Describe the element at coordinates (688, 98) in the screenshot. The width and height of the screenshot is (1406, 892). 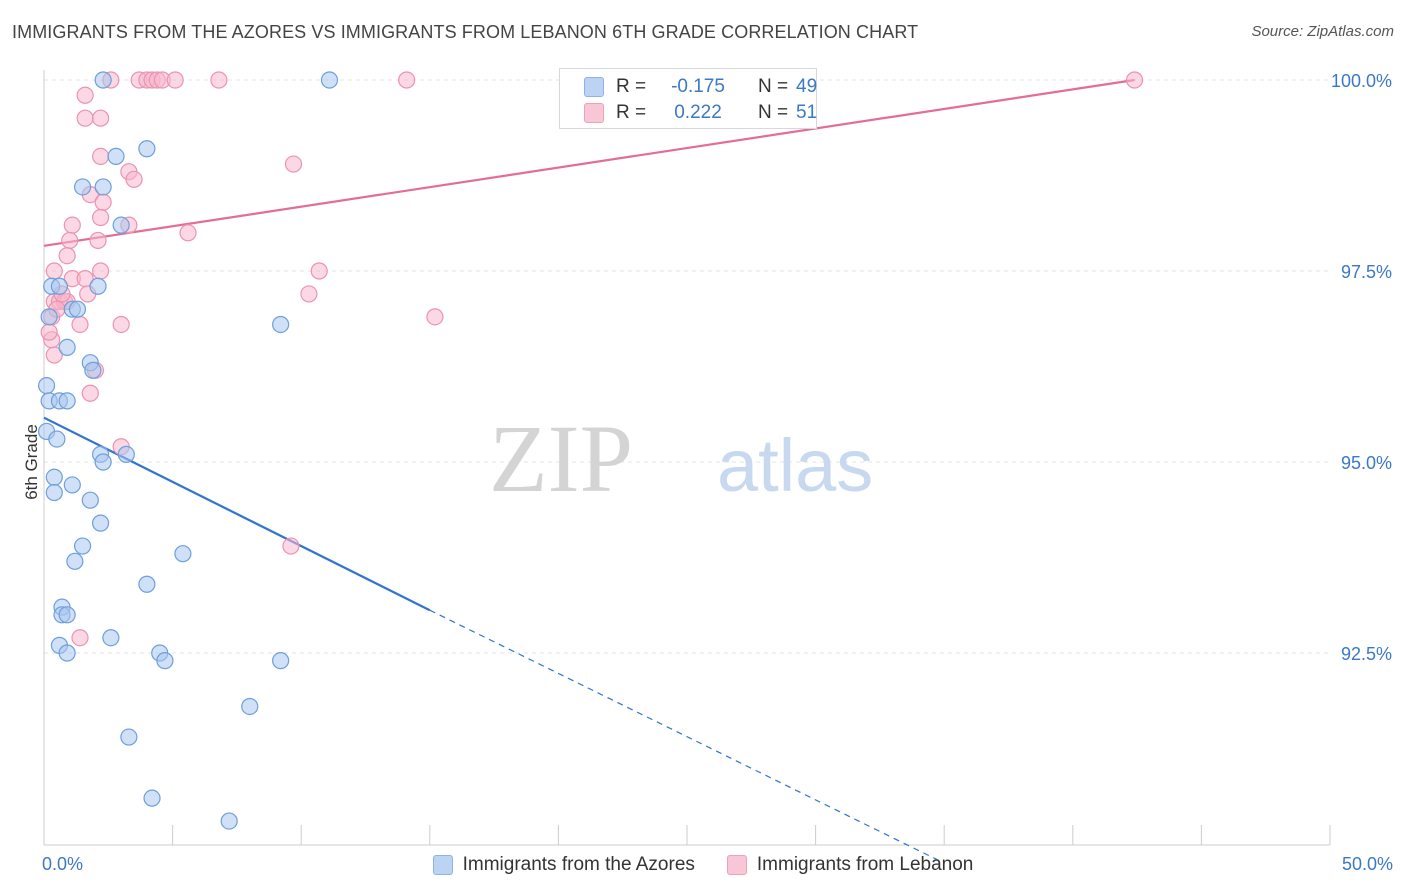
I see `stats-legend: R = -0.175 N = 49 R = 0.222 N = 51` at that location.